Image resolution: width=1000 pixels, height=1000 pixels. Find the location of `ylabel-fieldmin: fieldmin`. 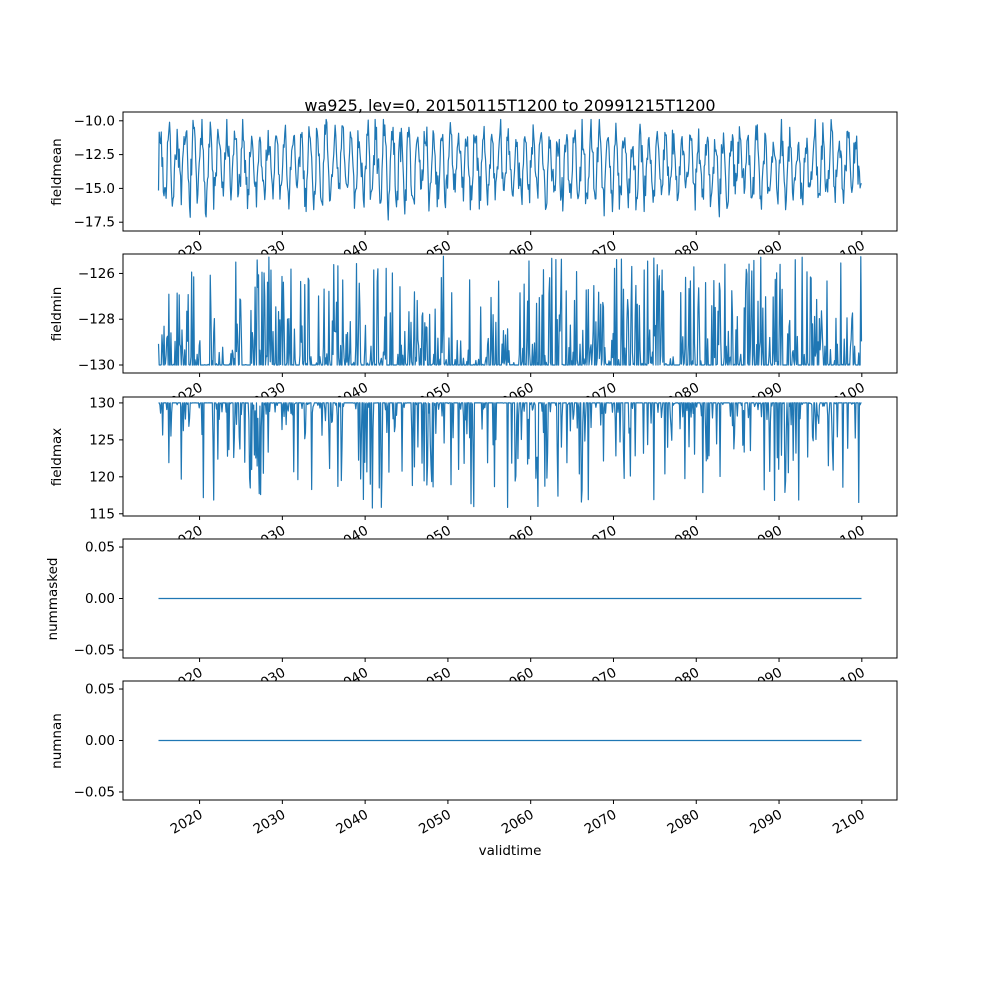

ylabel-fieldmin: fieldmin is located at coordinates (57, 314).